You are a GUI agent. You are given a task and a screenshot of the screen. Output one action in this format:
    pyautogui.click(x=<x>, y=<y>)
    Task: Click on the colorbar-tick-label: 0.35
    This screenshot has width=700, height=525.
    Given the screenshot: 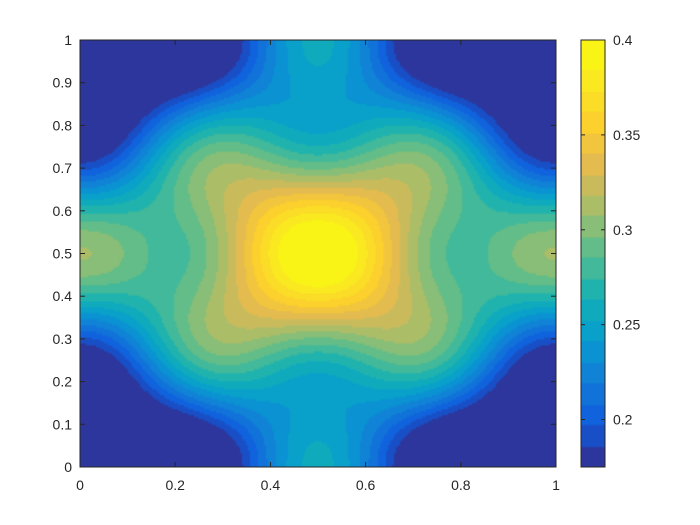 What is the action you would take?
    pyautogui.click(x=626, y=135)
    